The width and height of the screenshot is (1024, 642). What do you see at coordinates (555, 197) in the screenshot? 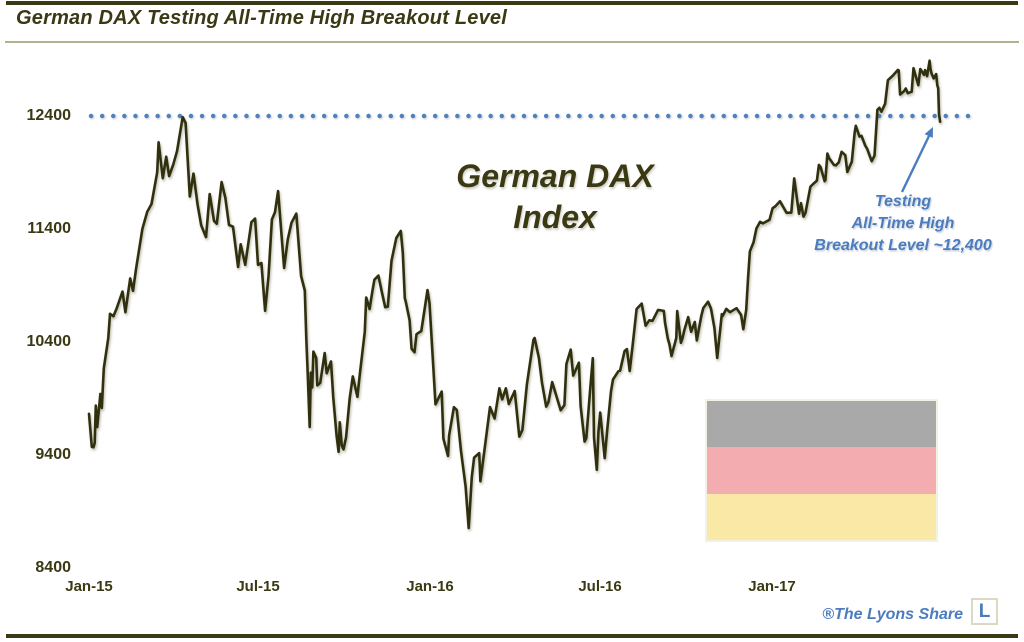
I see `series-watermark-label: German DAX Index` at bounding box center [555, 197].